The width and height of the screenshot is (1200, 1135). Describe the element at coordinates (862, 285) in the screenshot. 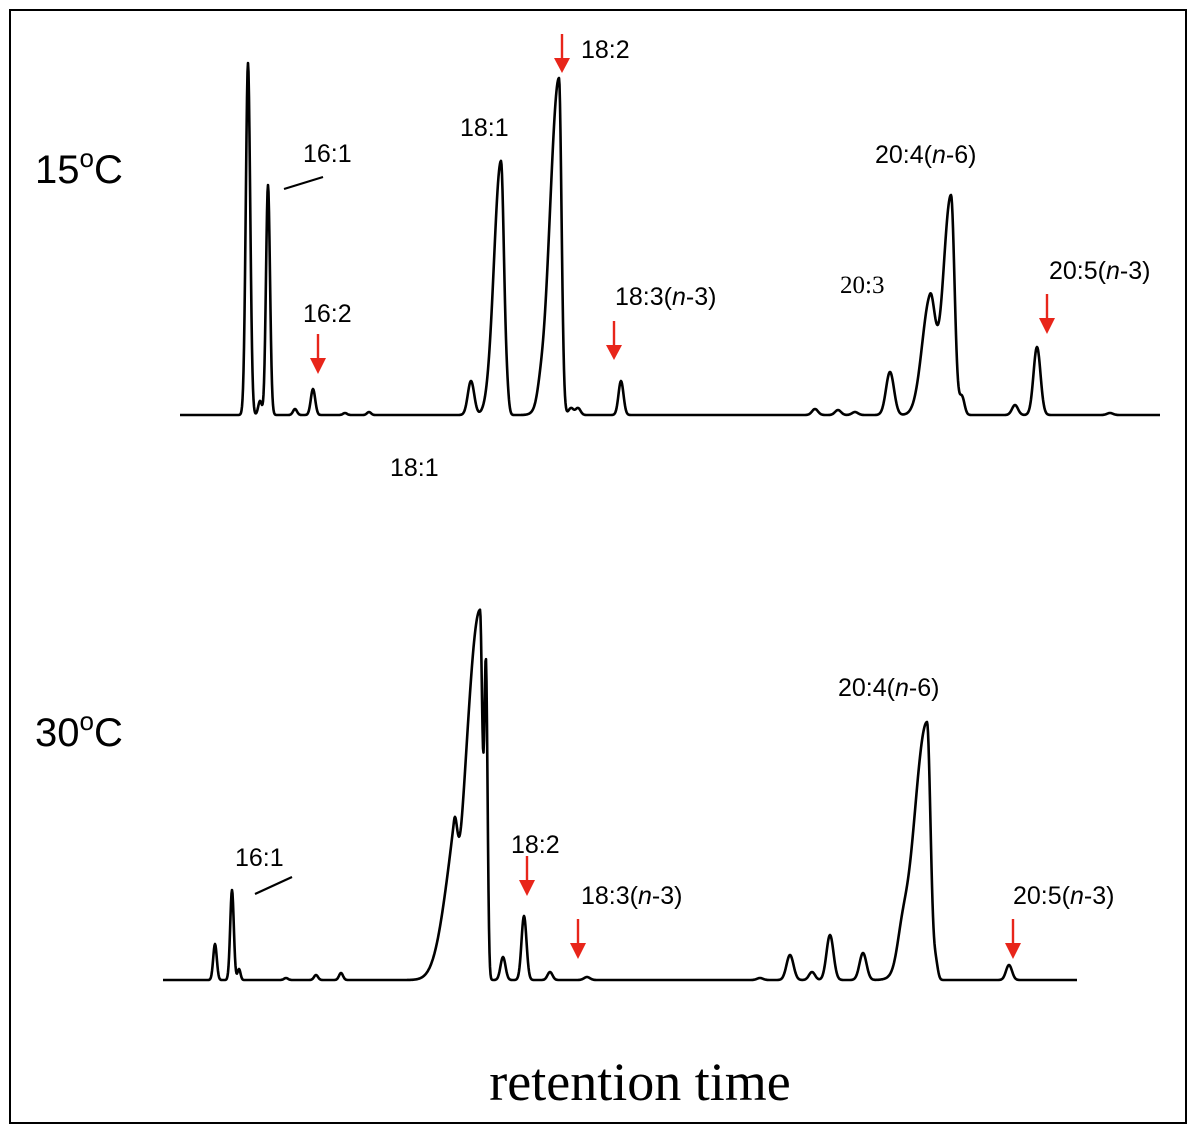

I see `label-20-3: 20:3` at that location.